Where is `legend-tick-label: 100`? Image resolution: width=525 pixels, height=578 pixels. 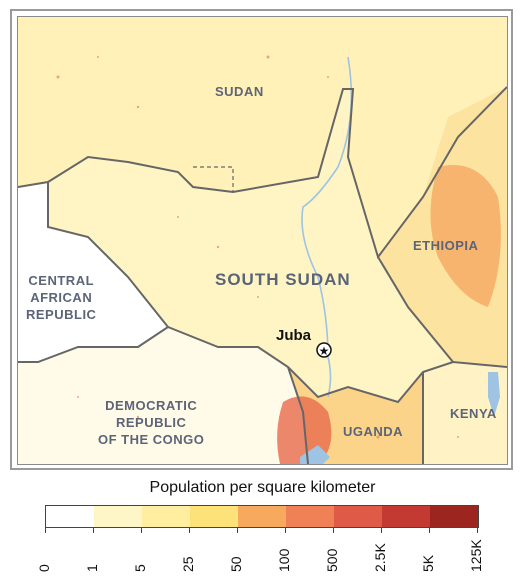 legend-tick-label: 100 is located at coordinates (284, 560).